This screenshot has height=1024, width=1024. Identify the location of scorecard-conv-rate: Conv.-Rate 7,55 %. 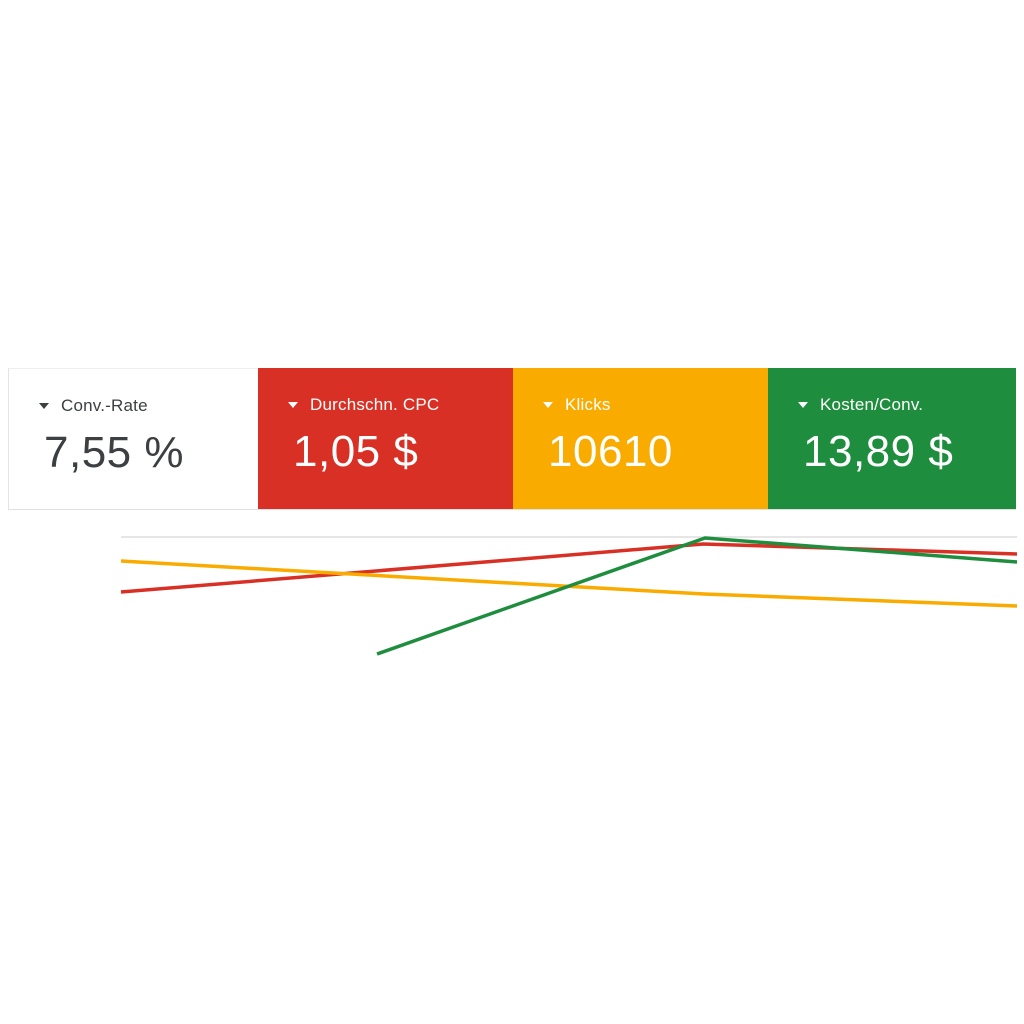
(133, 438).